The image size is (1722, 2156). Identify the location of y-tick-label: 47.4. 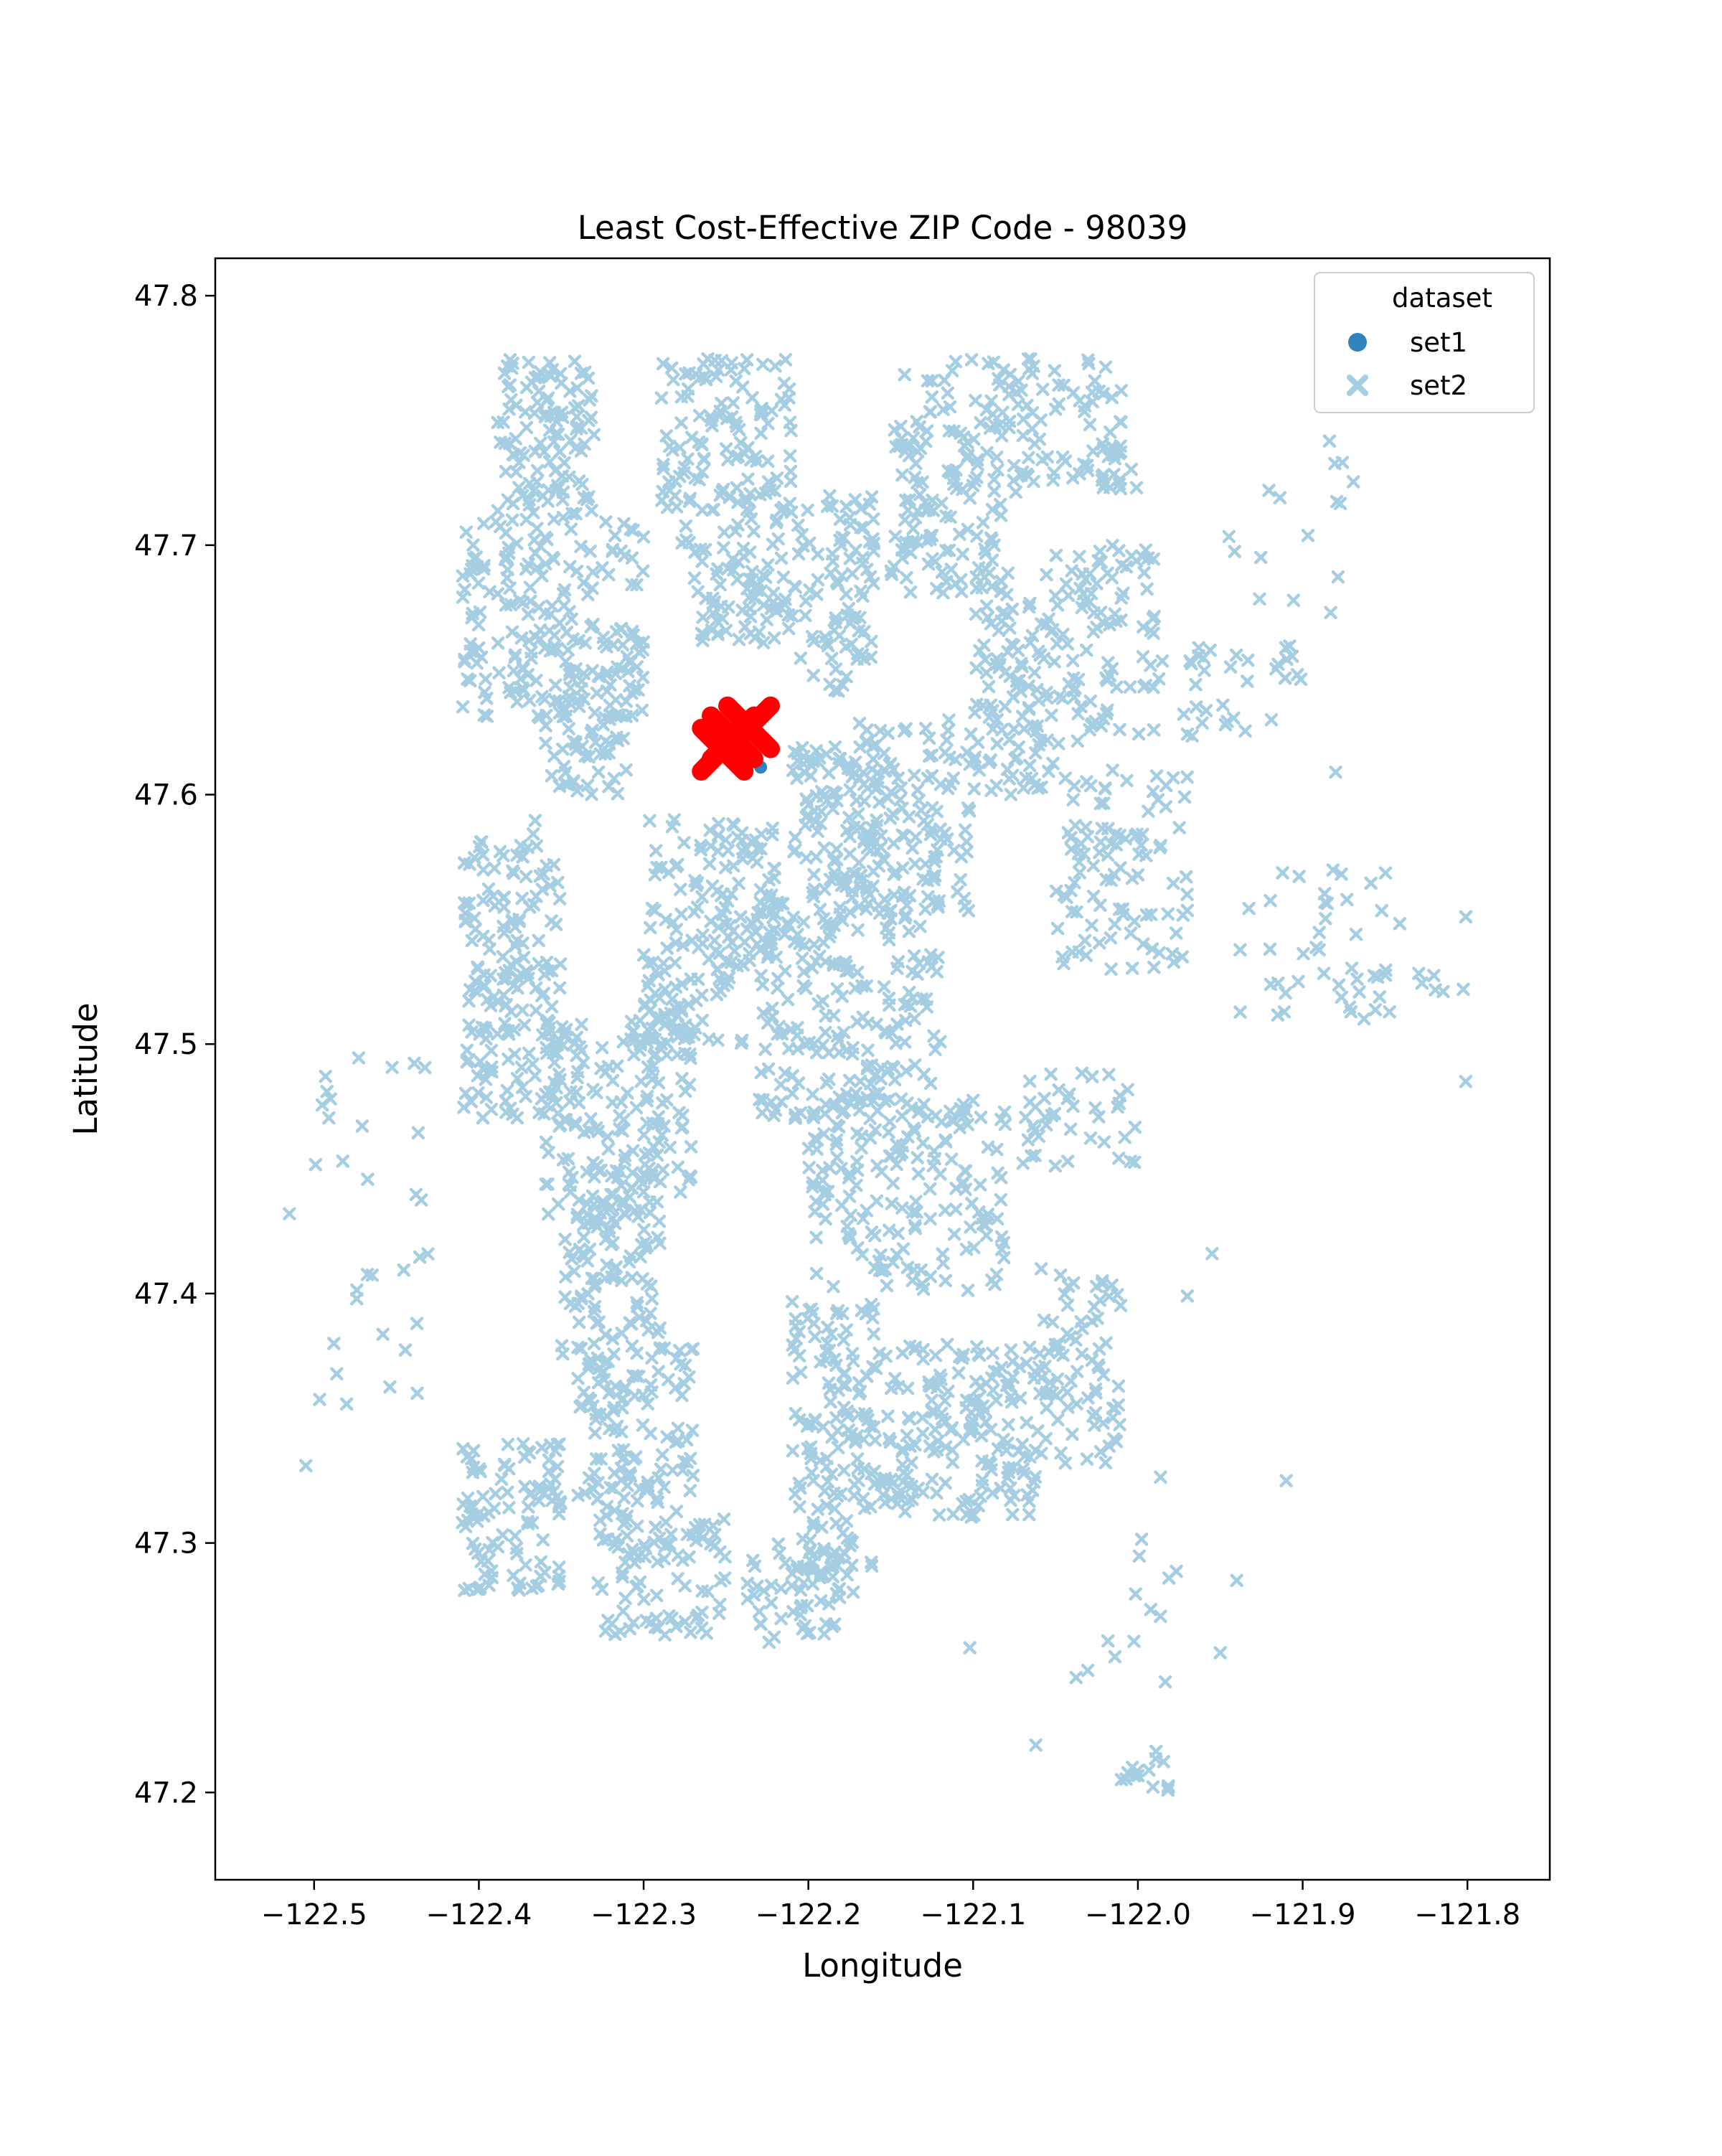
(166, 1294).